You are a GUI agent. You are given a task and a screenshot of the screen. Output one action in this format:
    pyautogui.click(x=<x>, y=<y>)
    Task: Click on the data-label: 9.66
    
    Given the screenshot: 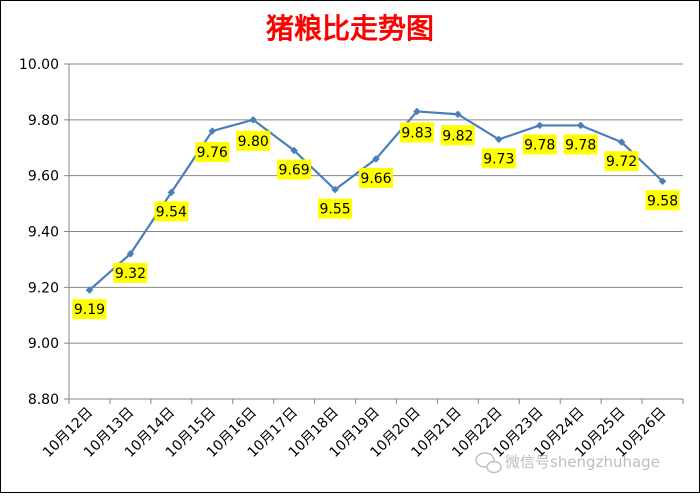 What is the action you would take?
    pyautogui.click(x=376, y=177)
    